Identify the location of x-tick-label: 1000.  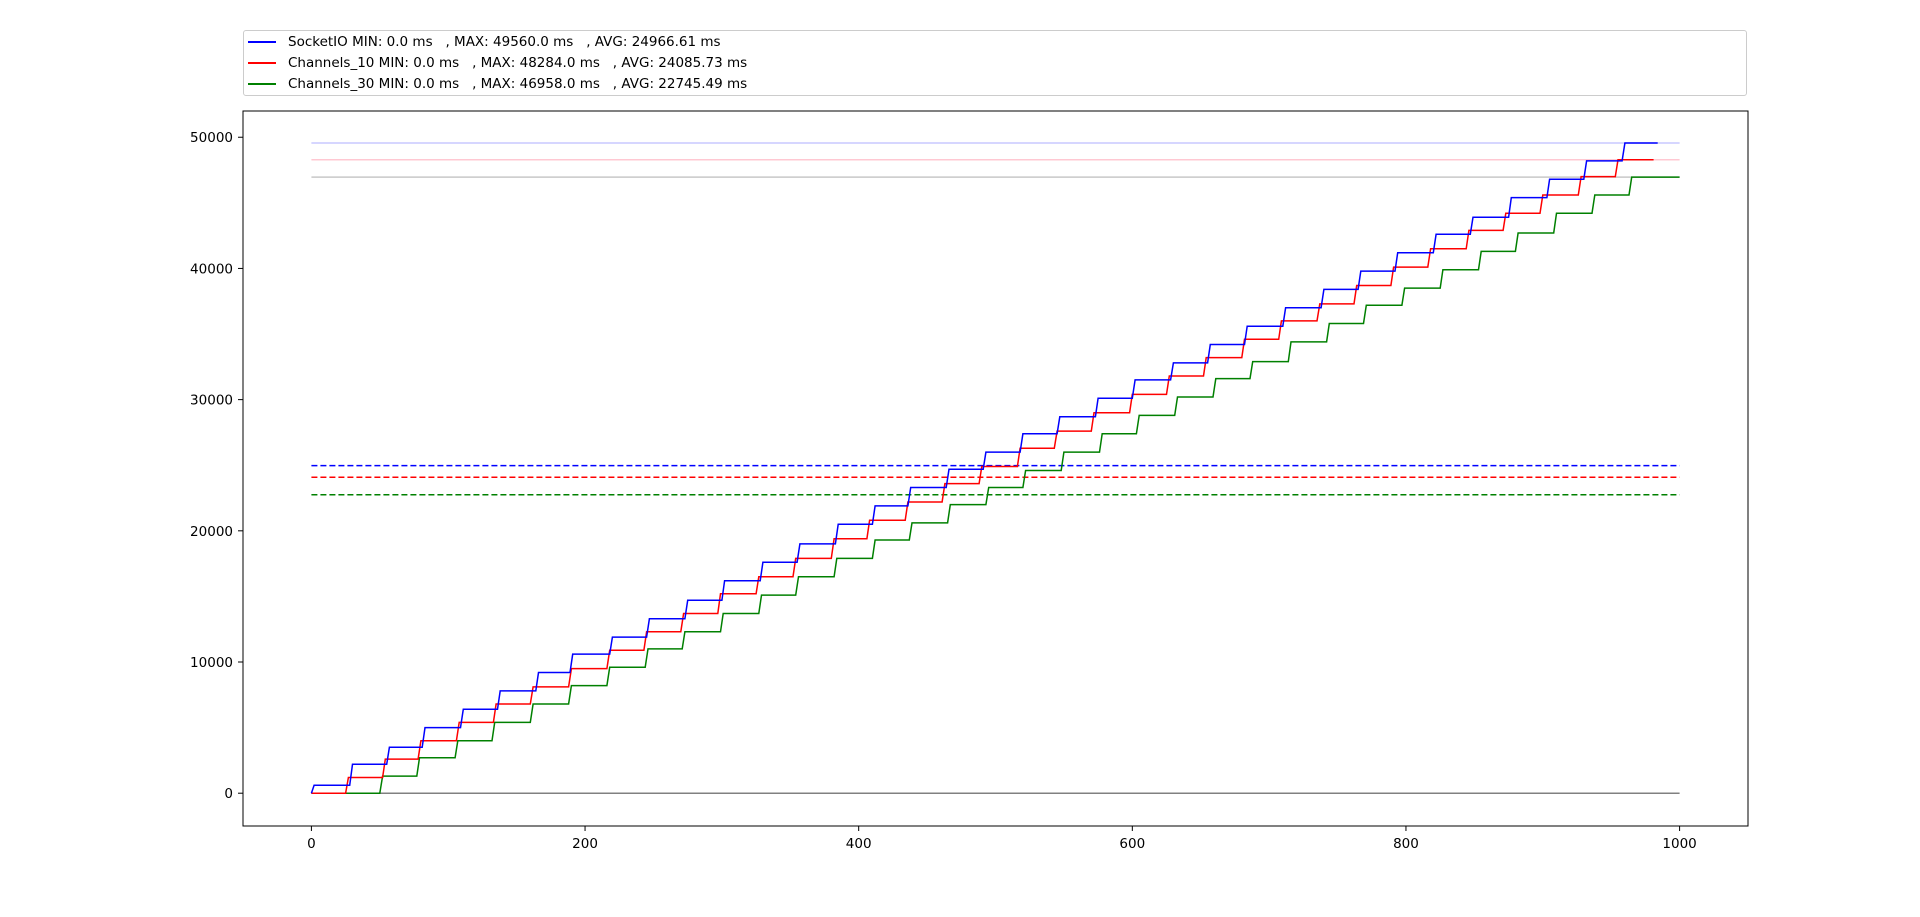
(1679, 844).